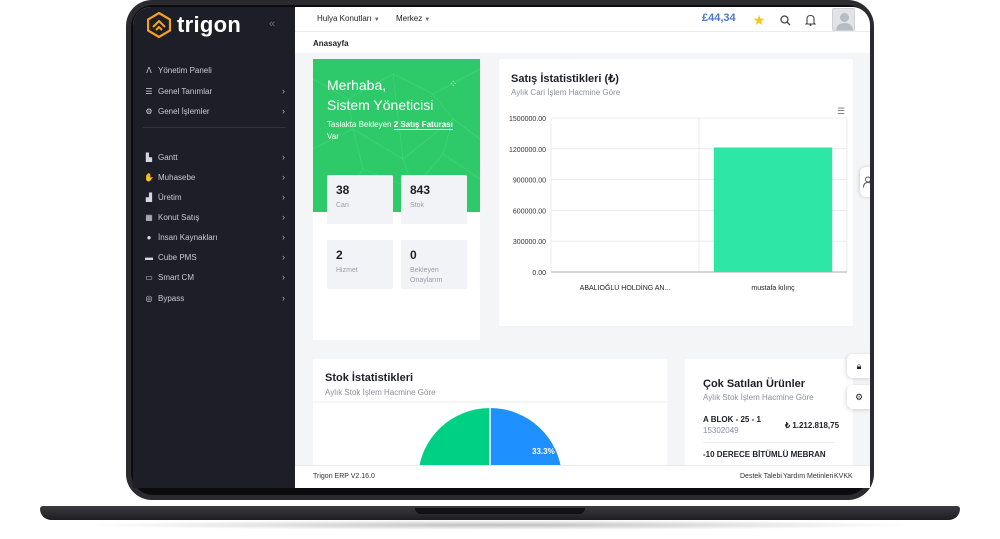 Image resolution: width=1000 pixels, height=539 pixels. Describe the element at coordinates (761, 476) in the screenshot. I see `support-link: Destek Talebi` at that location.